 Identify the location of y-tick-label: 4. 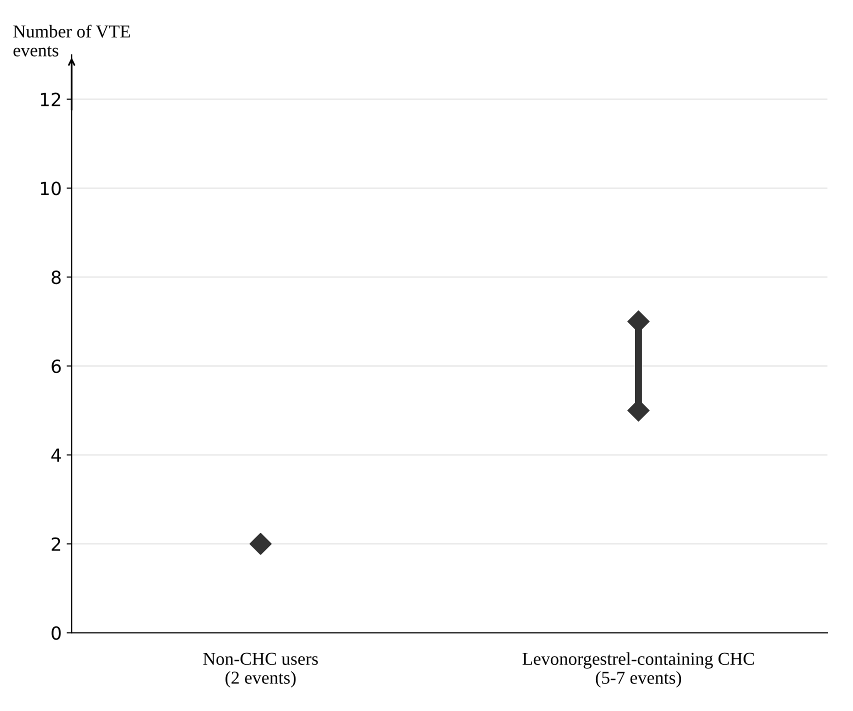
(56, 455).